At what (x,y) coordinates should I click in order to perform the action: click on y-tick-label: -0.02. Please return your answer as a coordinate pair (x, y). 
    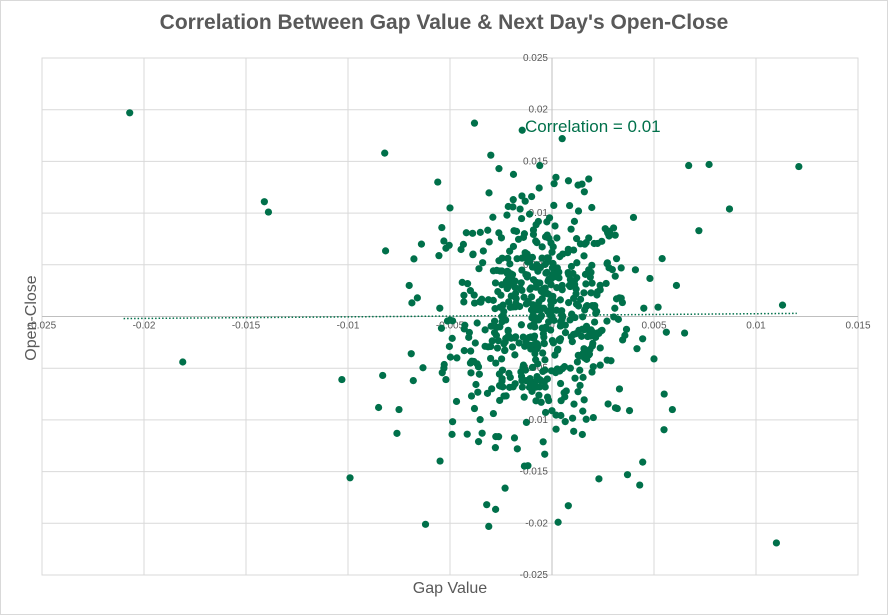
    Looking at the image, I should click on (536, 523).